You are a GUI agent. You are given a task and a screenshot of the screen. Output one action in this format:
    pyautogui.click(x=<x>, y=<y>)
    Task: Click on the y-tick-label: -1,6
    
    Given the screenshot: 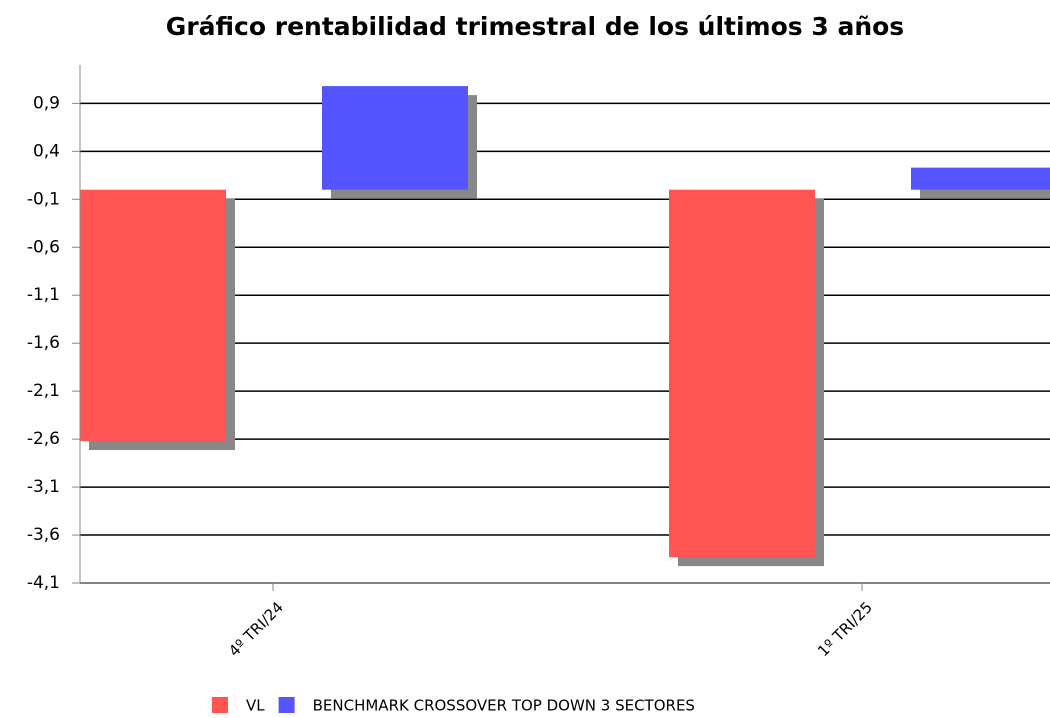 What is the action you would take?
    pyautogui.click(x=43, y=343)
    